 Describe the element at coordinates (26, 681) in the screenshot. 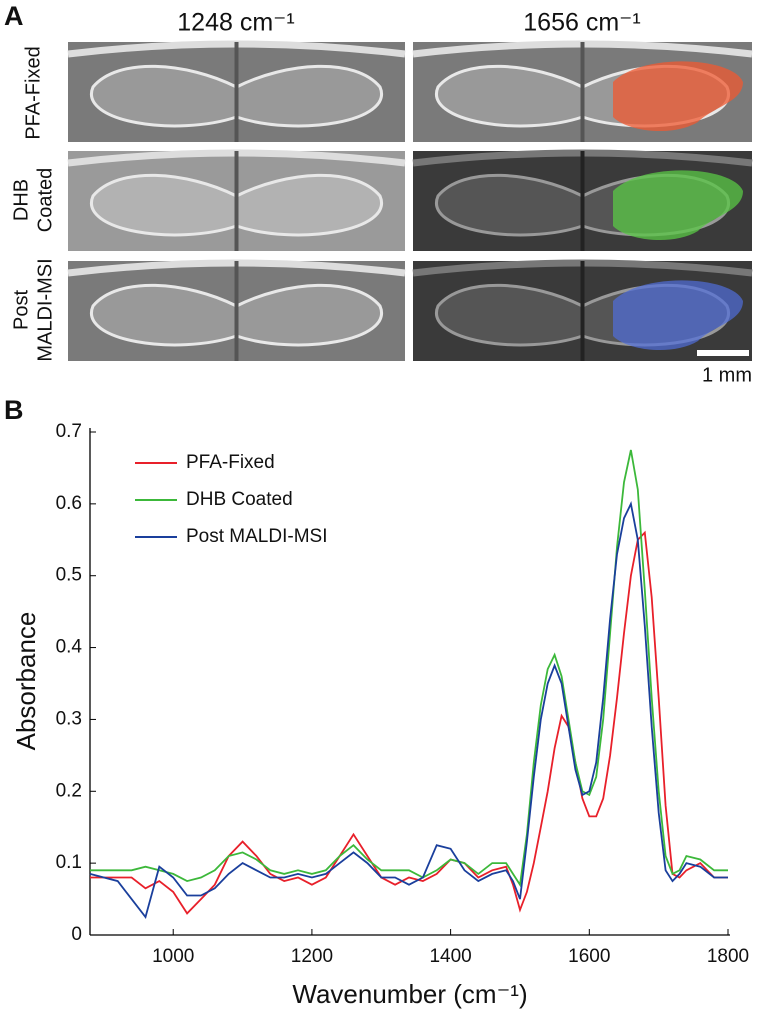

I see `y-axis-label: Absorbance` at that location.